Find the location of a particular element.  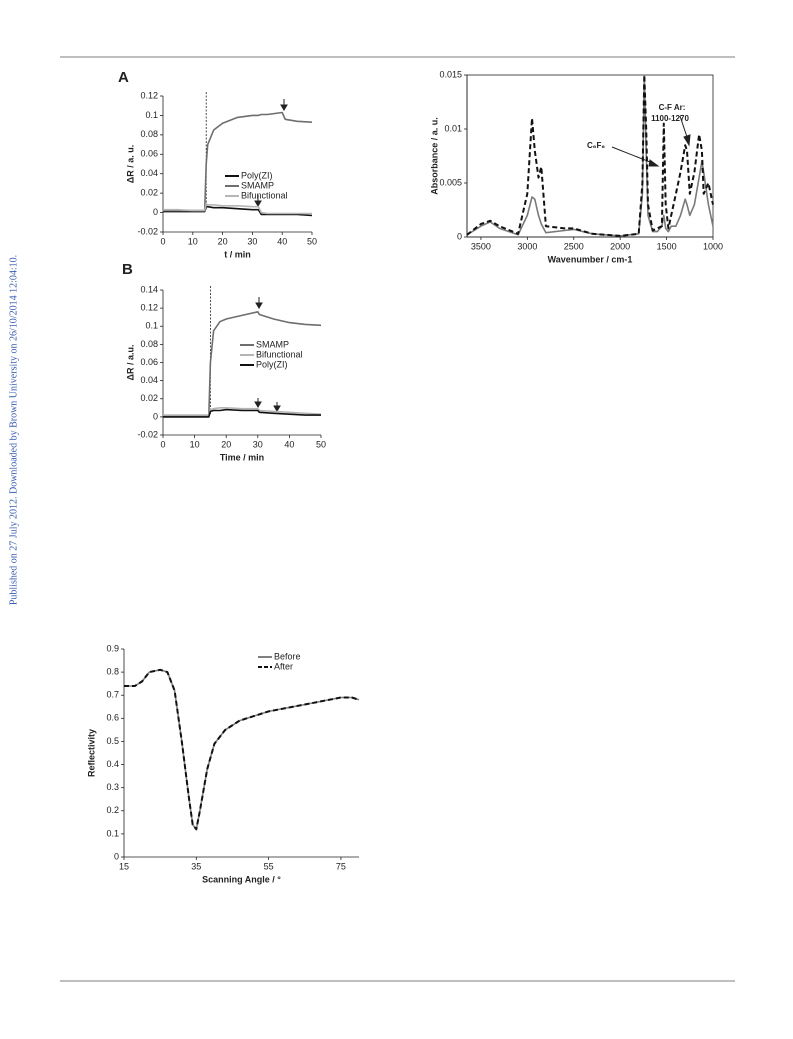

y-tick-label: 0.5 is located at coordinates (112, 741).